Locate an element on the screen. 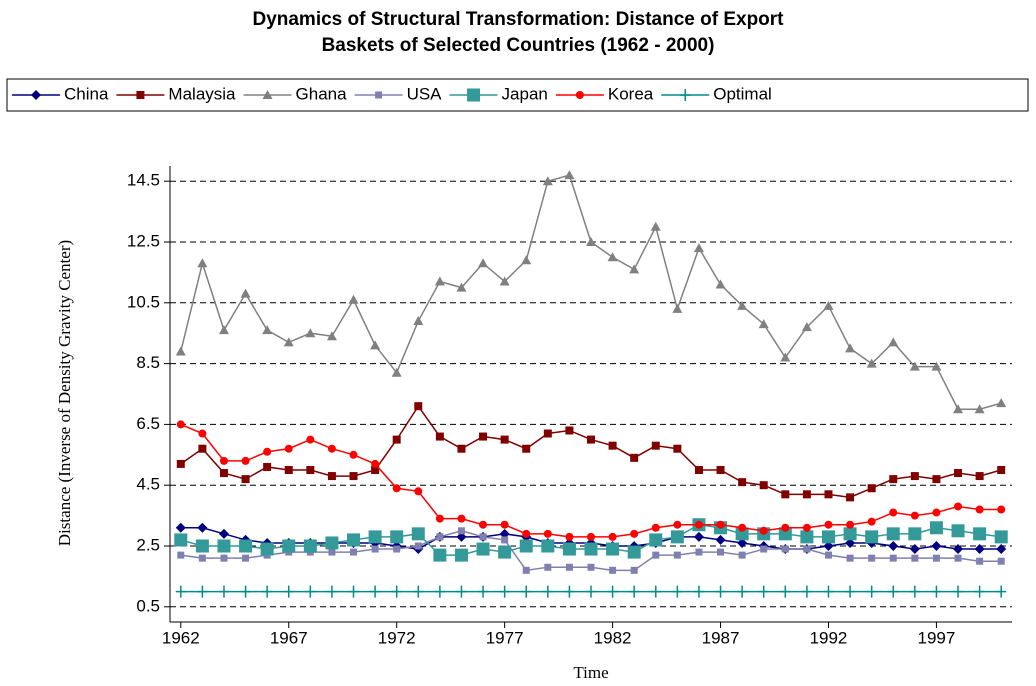 The width and height of the screenshot is (1036, 686). y-tick-label: 4.5 is located at coordinates (148, 484).